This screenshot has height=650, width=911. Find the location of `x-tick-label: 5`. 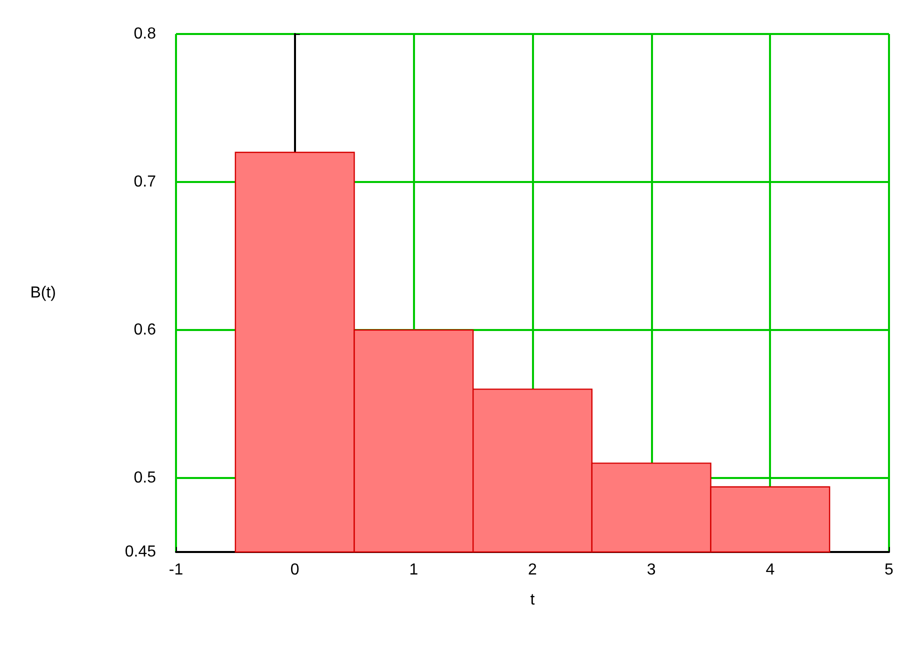

x-tick-label: 5 is located at coordinates (889, 570).